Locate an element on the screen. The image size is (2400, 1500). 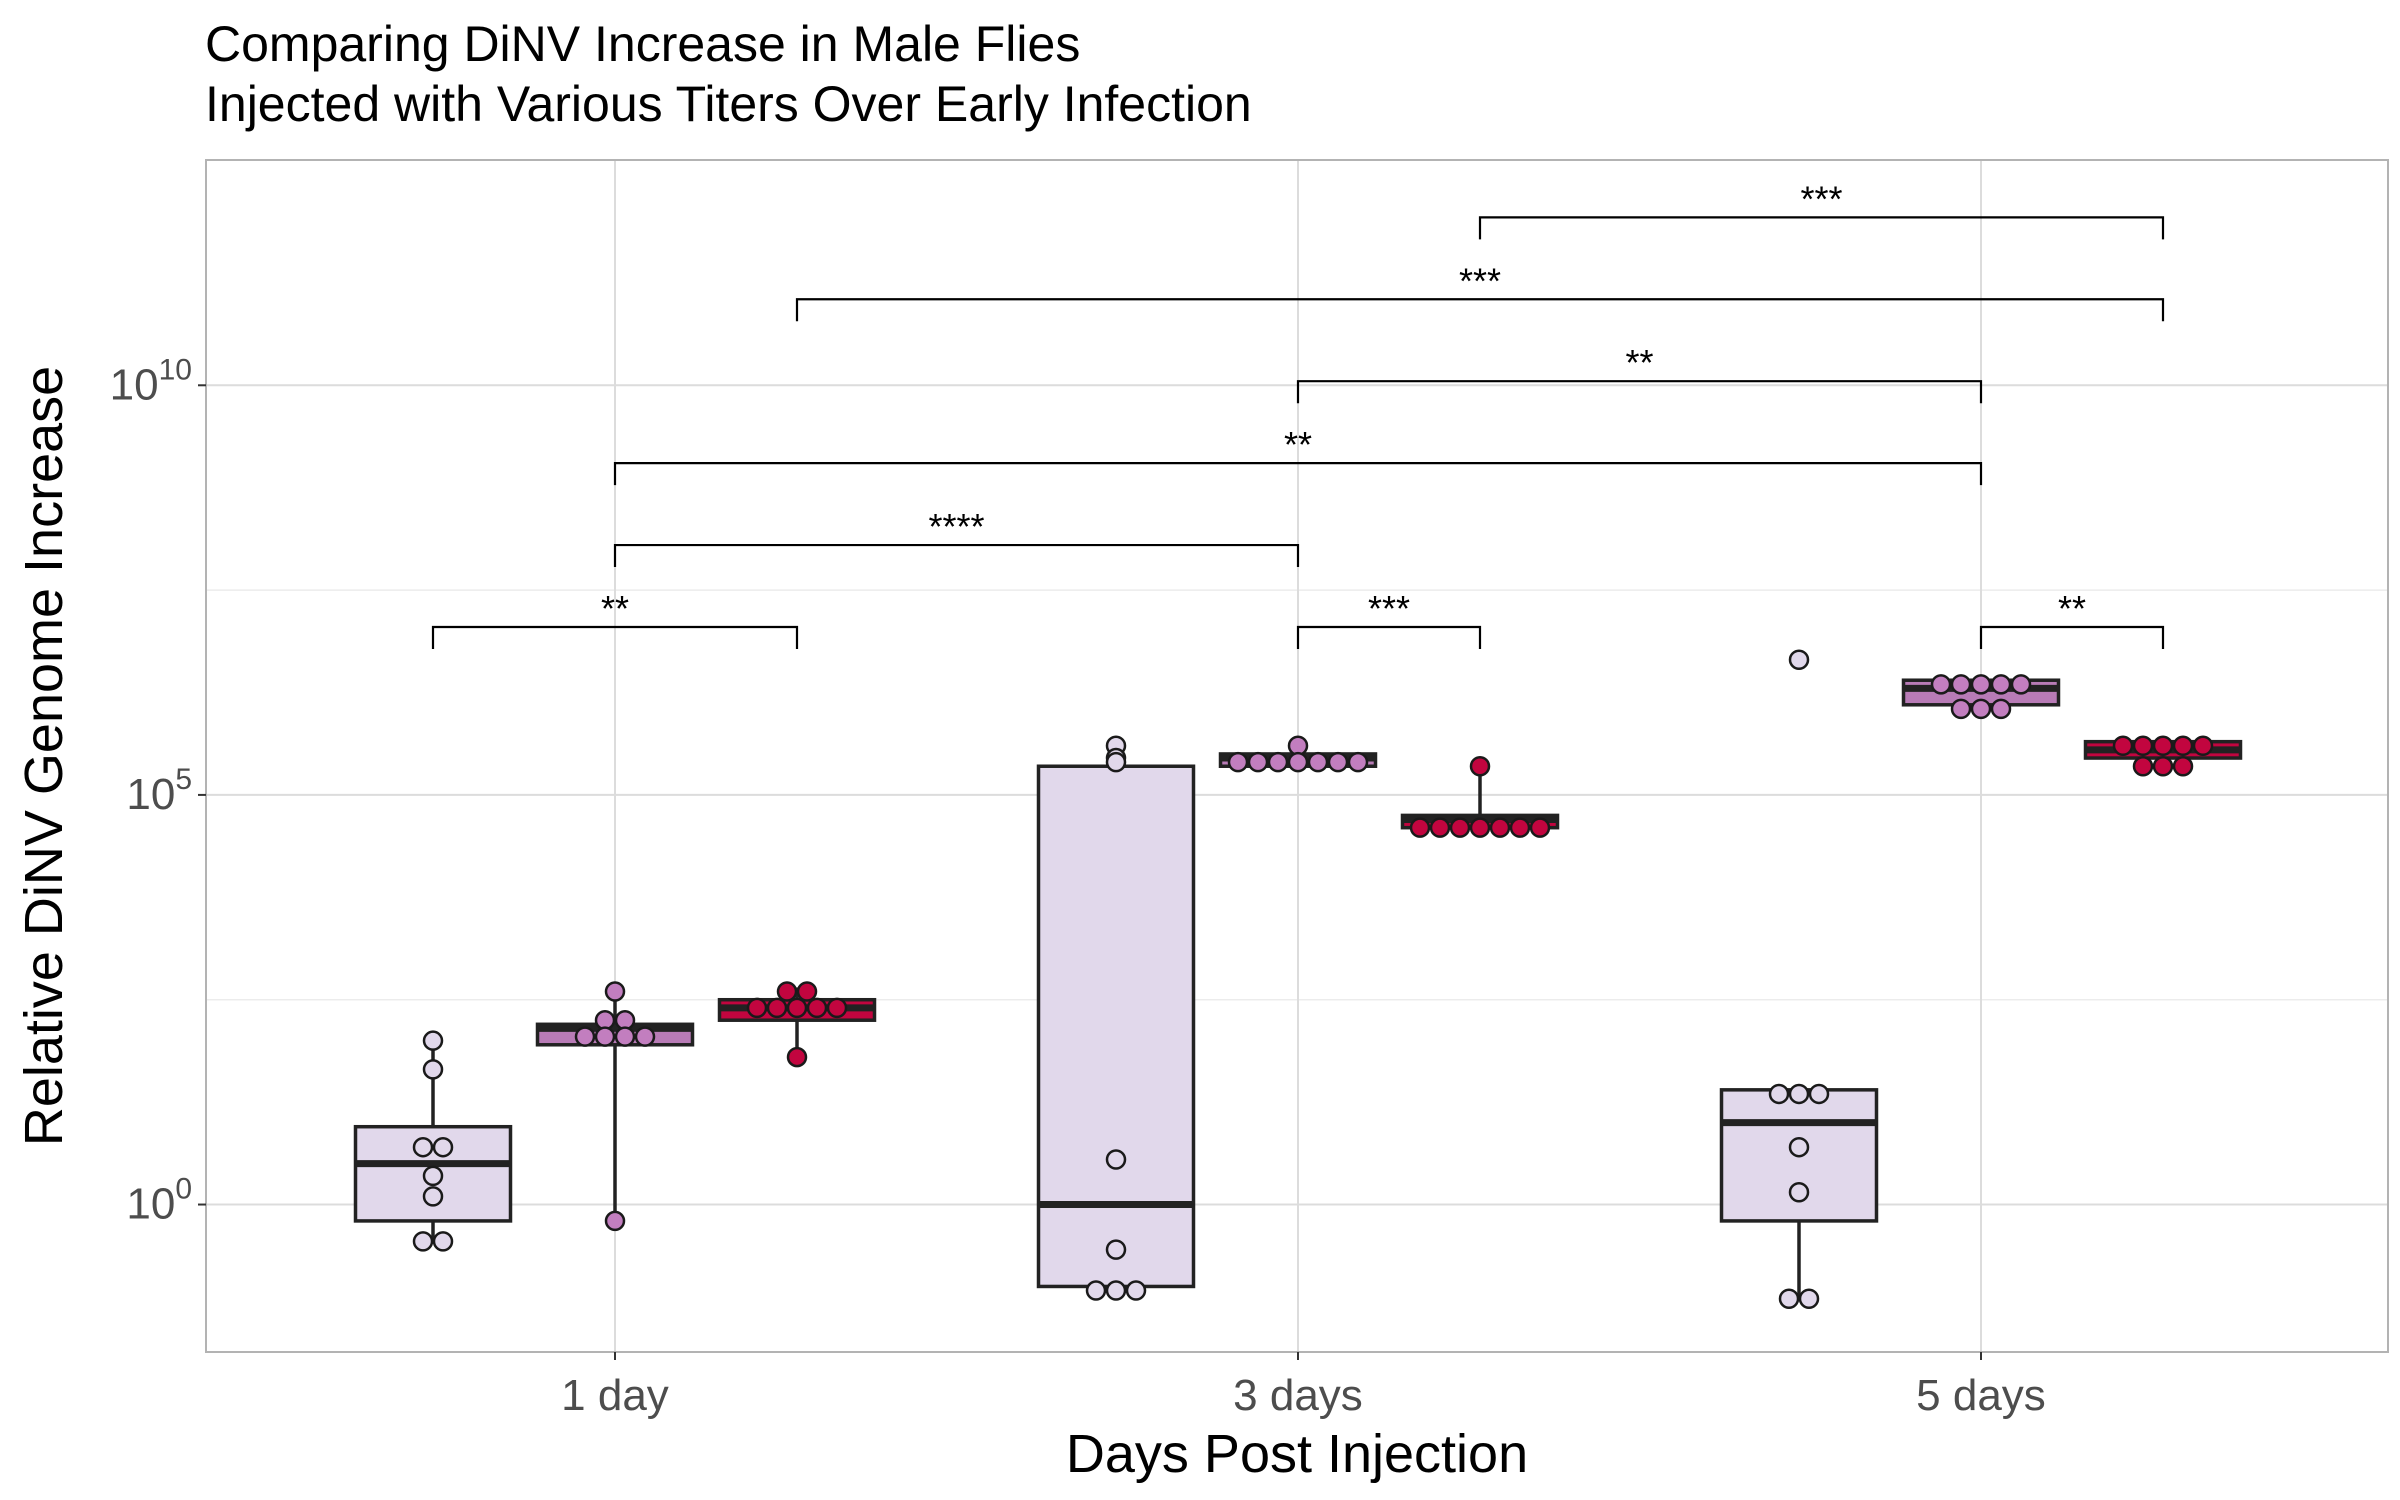
y-axis-title: Relative DiNV Genome Increase is located at coordinates (44, 756).